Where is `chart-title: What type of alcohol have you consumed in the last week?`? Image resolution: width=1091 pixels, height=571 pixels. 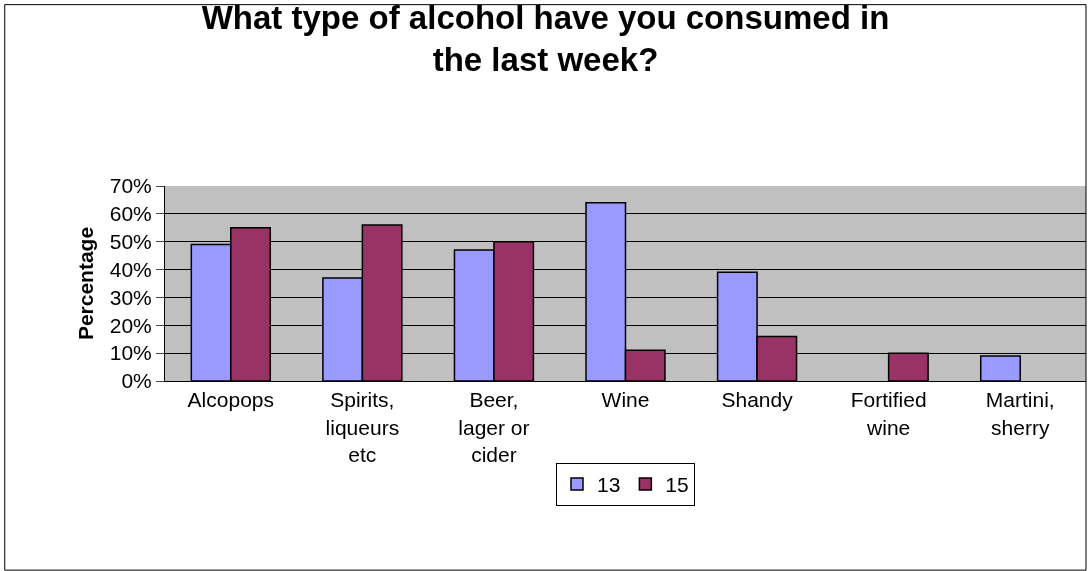 chart-title: What type of alcohol have you consumed in the last week? is located at coordinates (545, 39).